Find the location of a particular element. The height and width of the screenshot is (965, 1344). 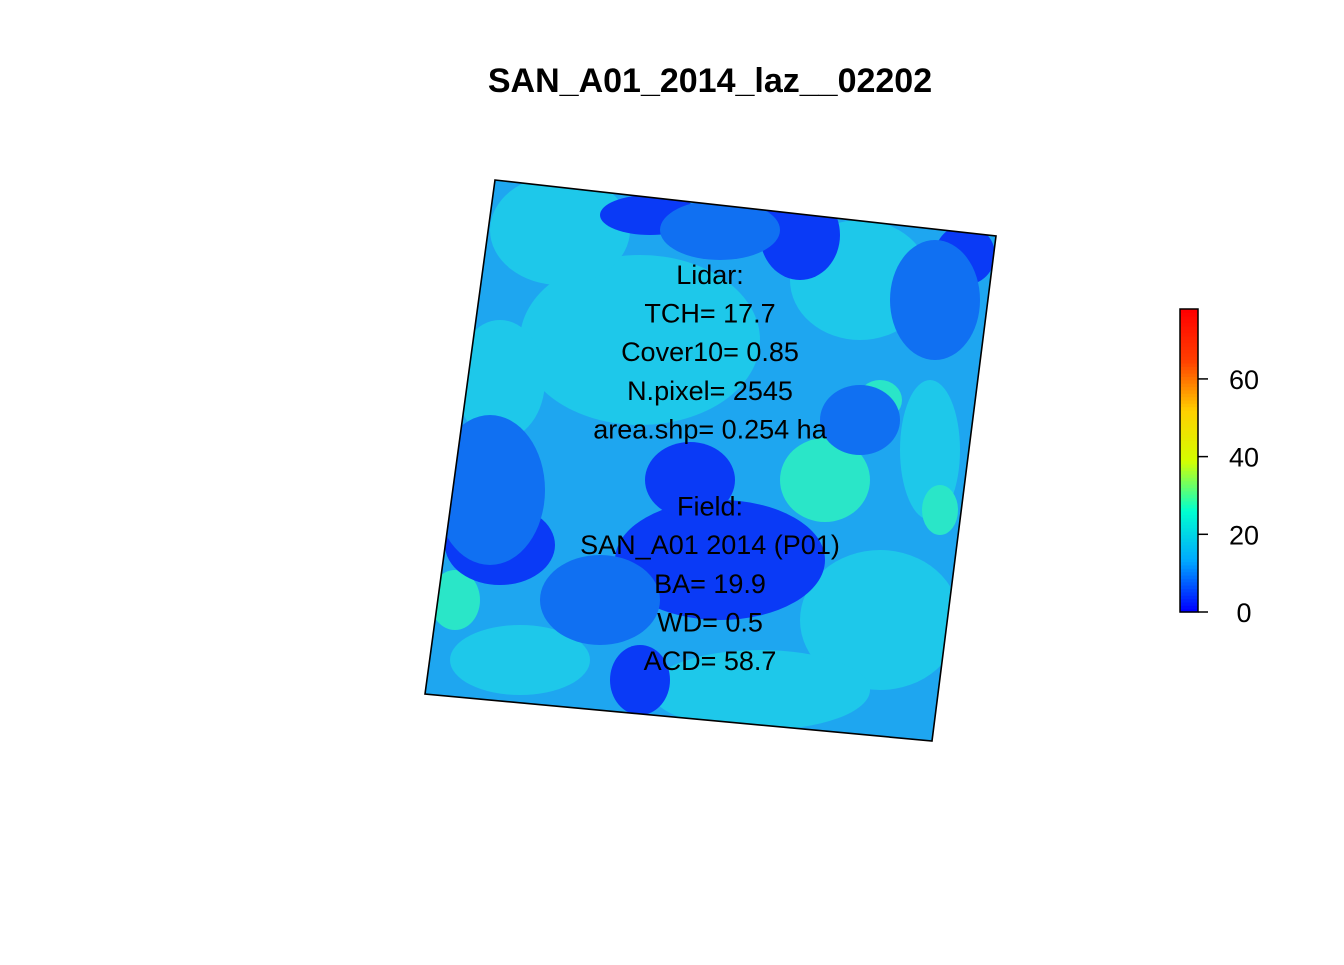

colorbar: 0 20 40 60 is located at coordinates (1219, 468).